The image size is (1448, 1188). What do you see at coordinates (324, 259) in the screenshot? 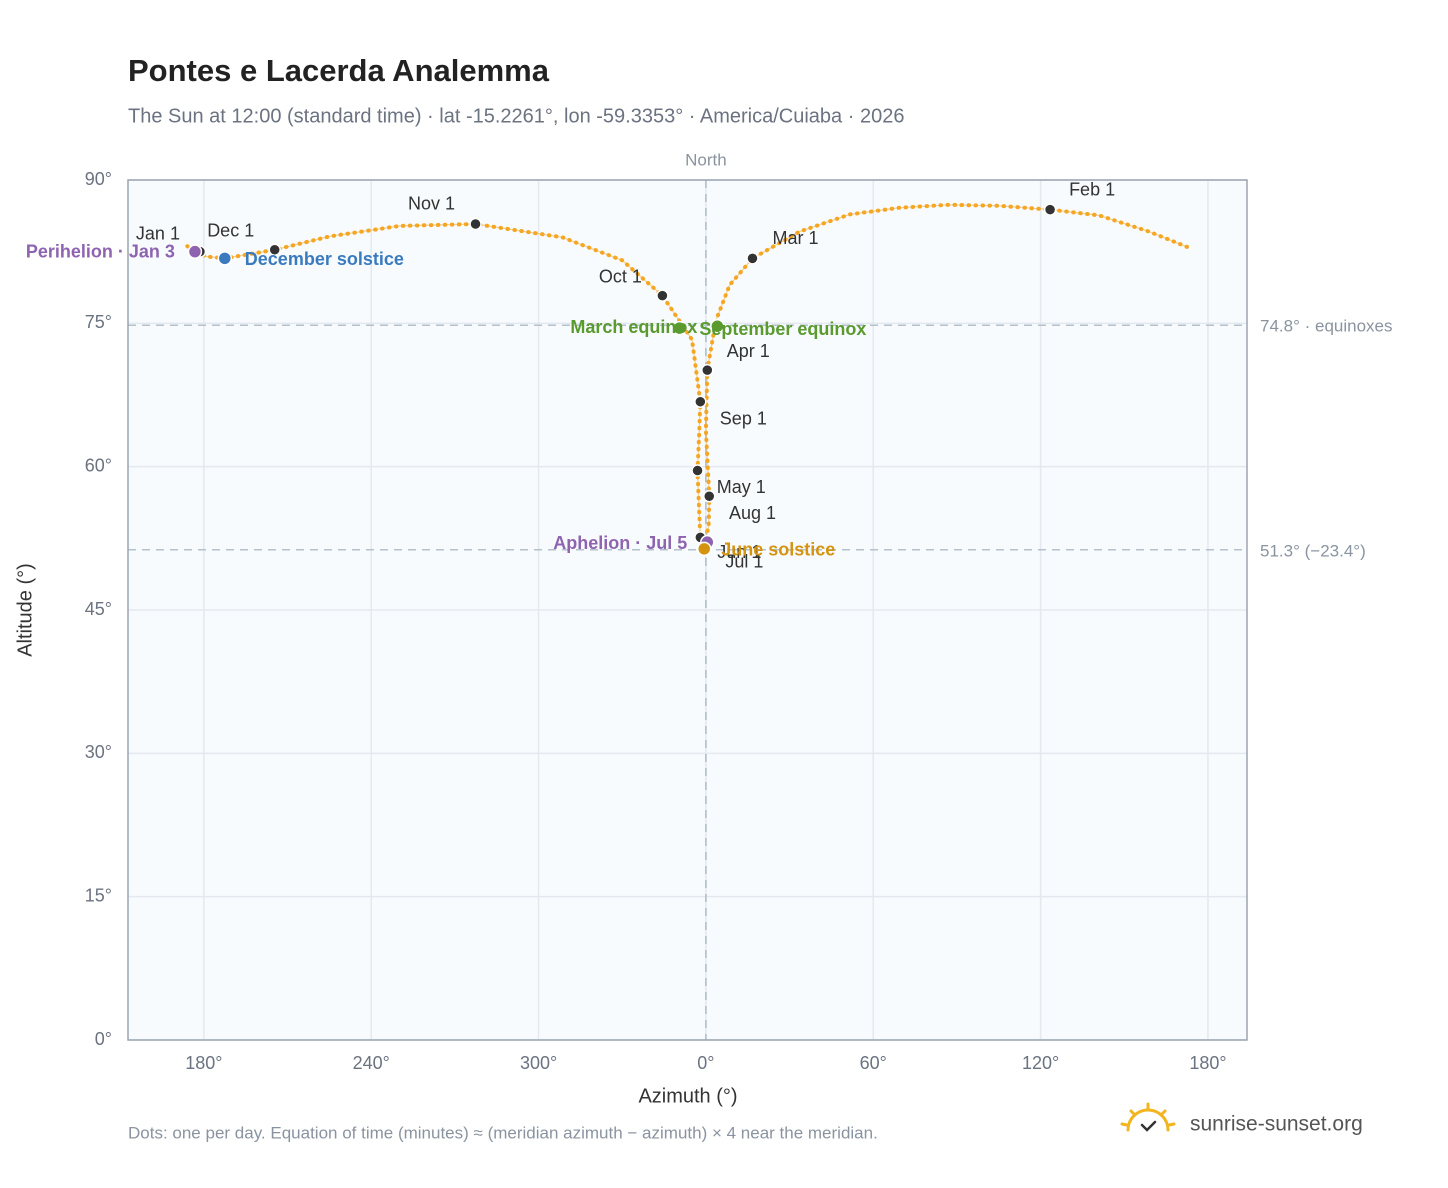
I see `event-label: December solstice` at bounding box center [324, 259].